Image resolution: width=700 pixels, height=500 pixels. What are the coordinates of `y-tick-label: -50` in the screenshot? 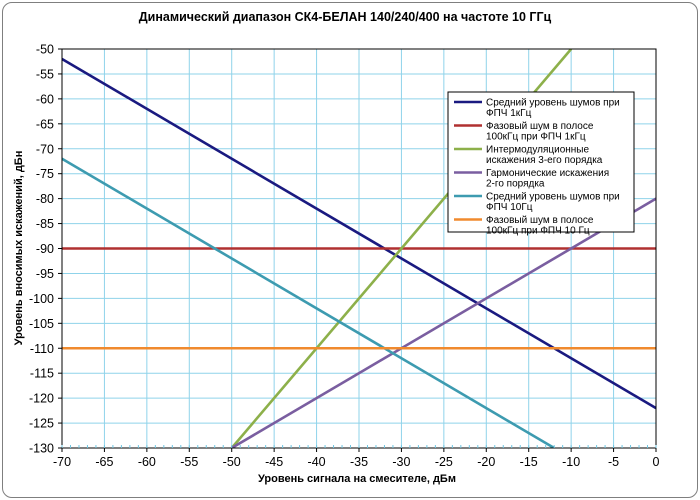 It's located at (45, 50).